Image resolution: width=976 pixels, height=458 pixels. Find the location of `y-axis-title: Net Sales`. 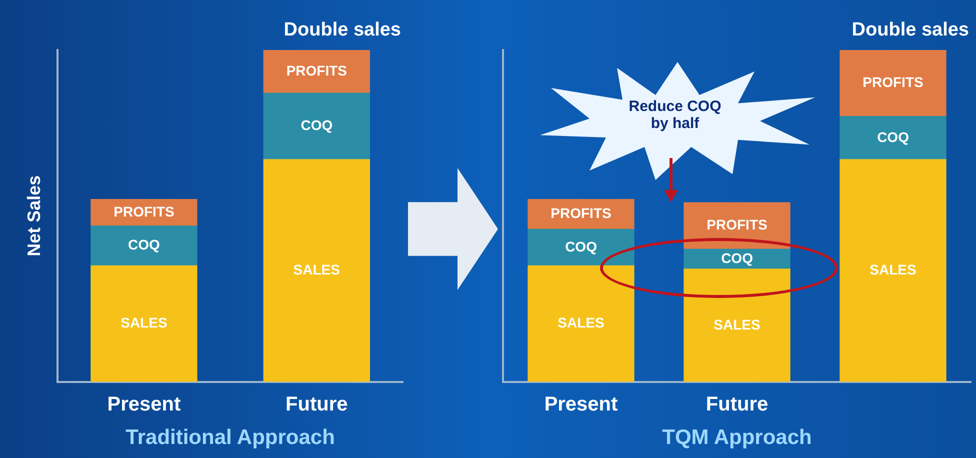

y-axis-title: Net Sales is located at coordinates (34, 215).